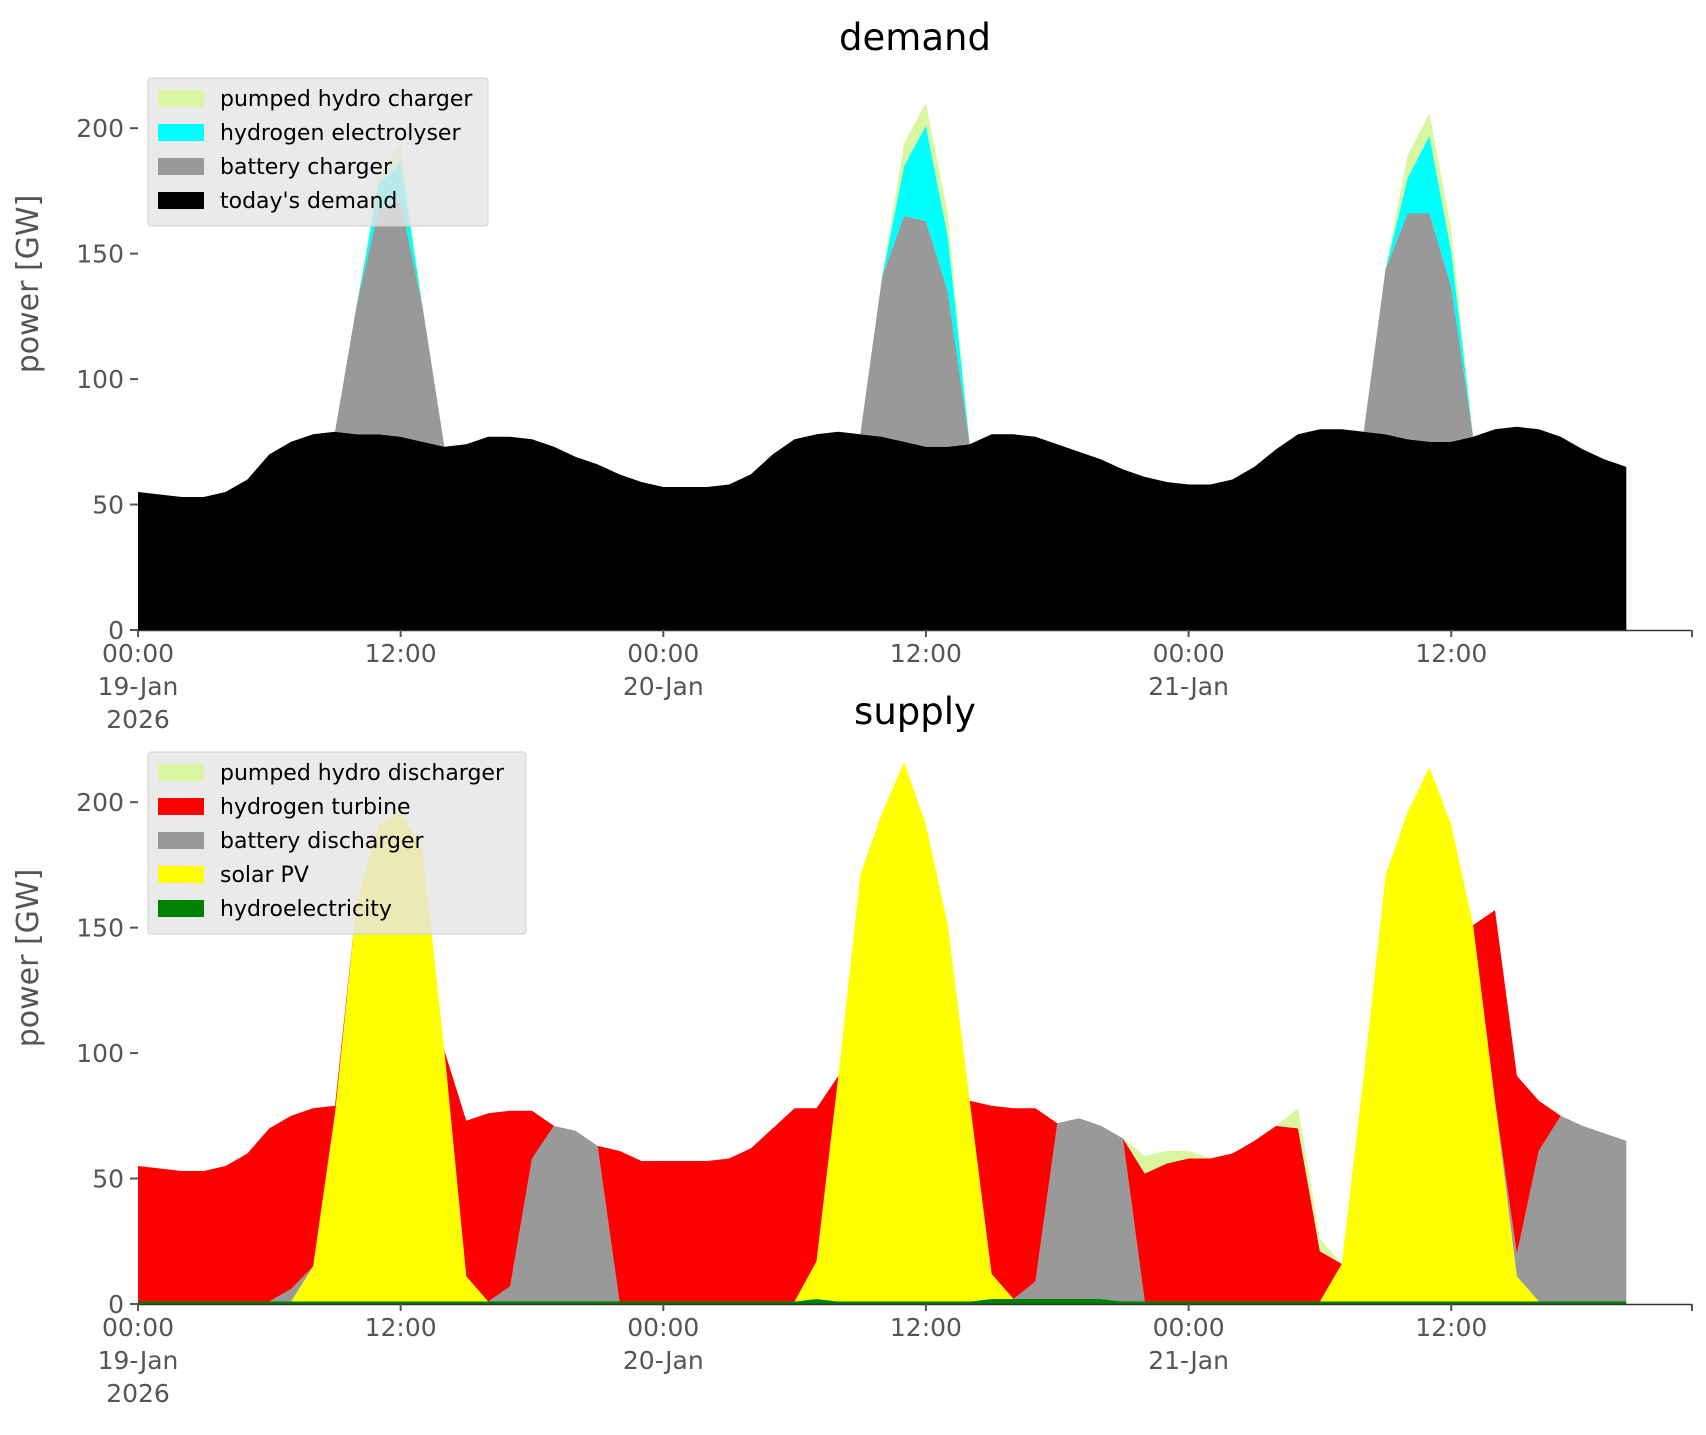 This screenshot has height=1435, width=1706. What do you see at coordinates (181, 806) in the screenshot?
I see `supply-legend-swatch-hydrogen-turbine` at bounding box center [181, 806].